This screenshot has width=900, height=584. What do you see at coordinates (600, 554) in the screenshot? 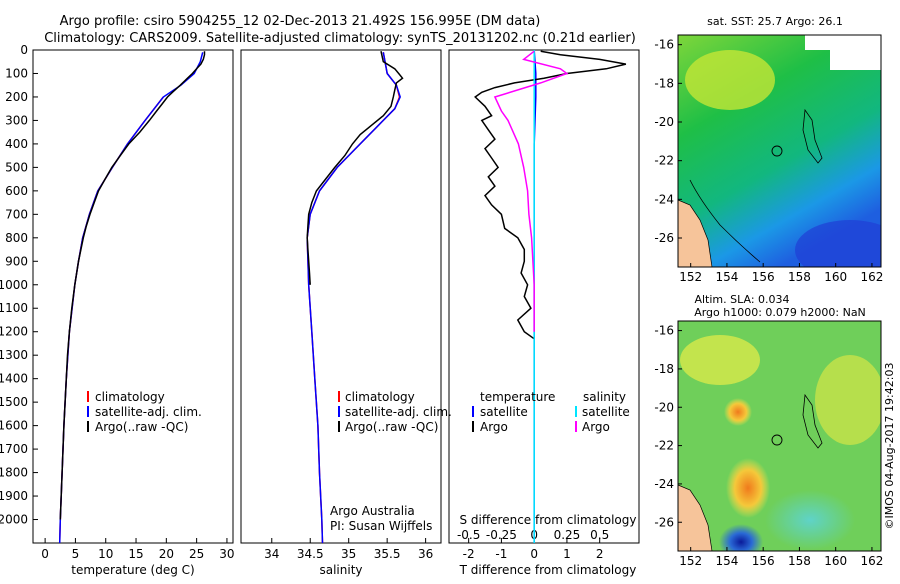
I see `x-tick-label: 2` at bounding box center [600, 554].